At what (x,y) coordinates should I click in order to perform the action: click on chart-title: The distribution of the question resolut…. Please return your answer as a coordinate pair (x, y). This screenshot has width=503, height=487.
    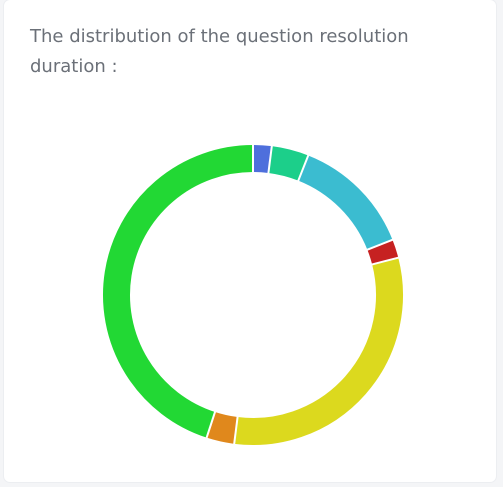
    Looking at the image, I should click on (219, 51).